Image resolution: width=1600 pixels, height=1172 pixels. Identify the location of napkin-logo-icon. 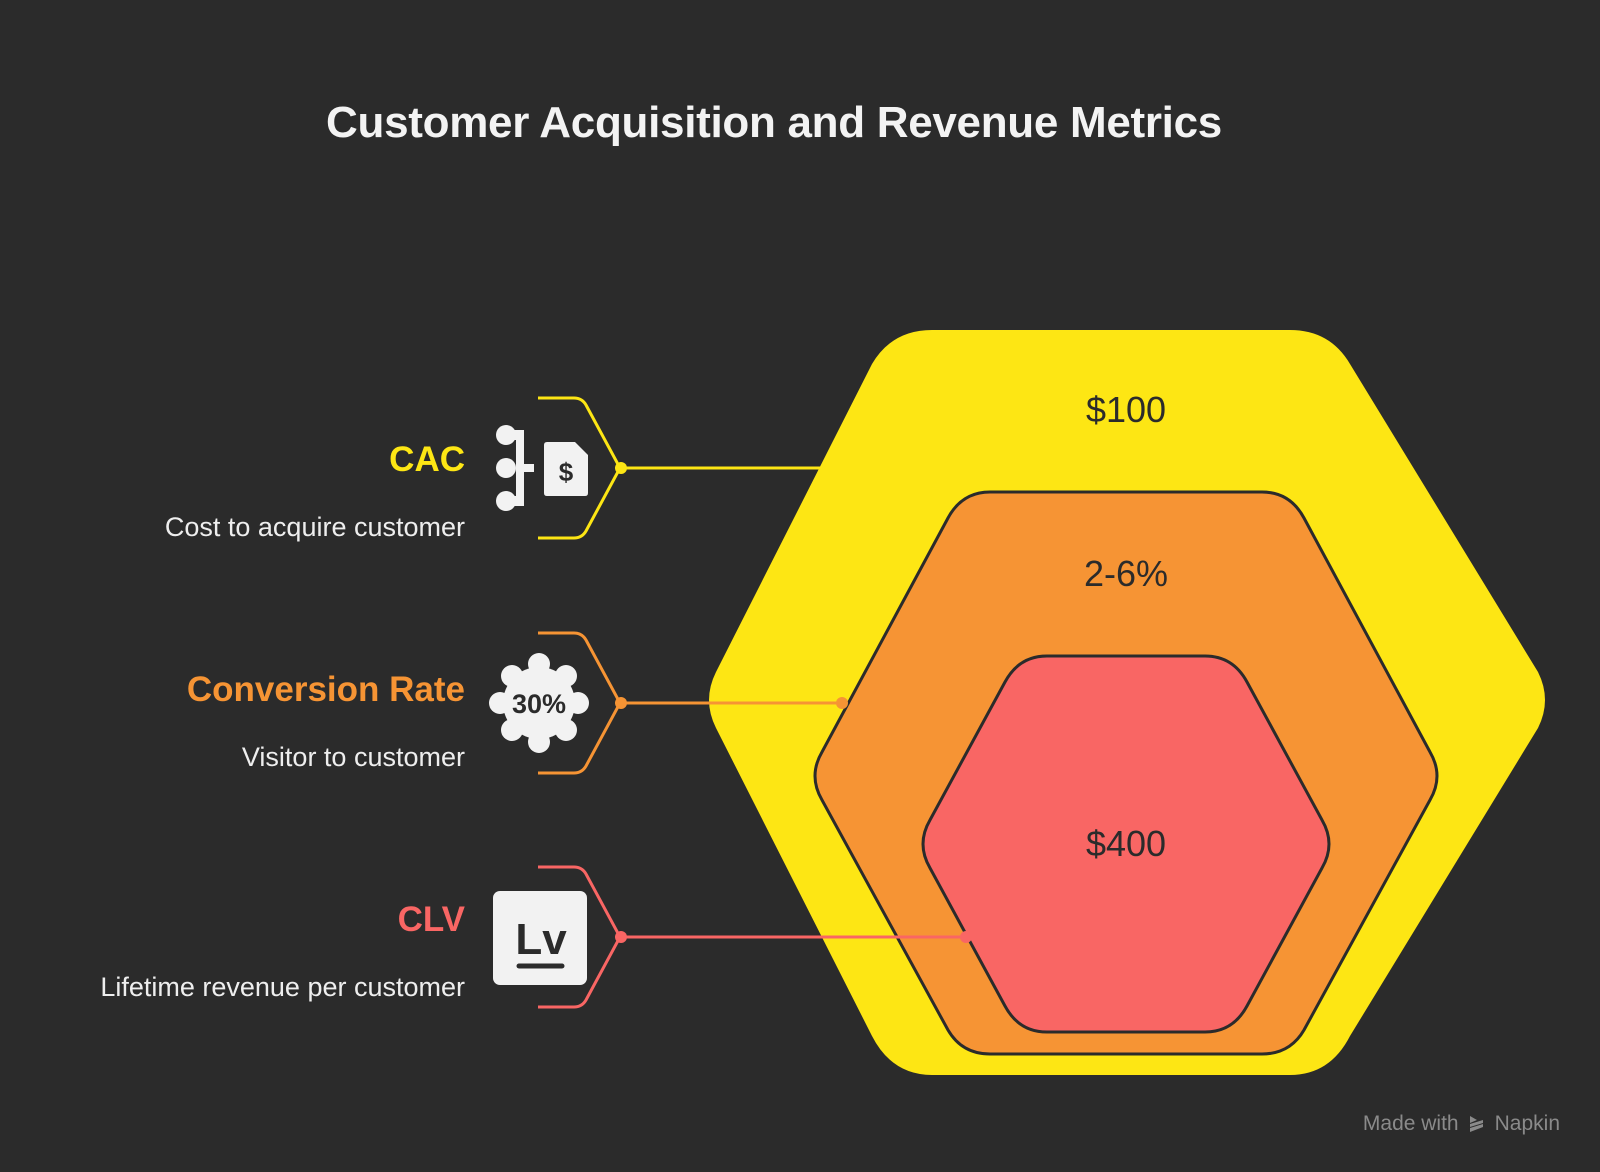
(1476, 1124).